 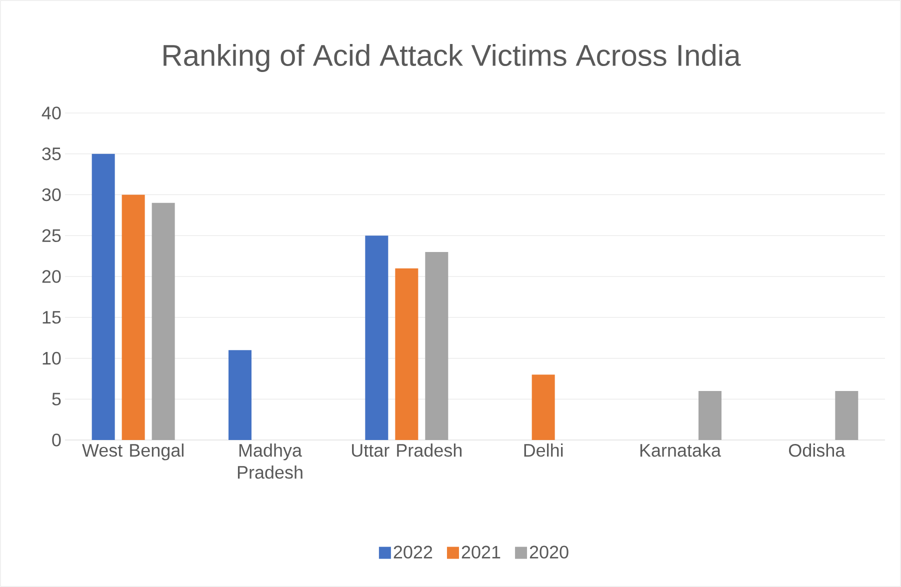 What do you see at coordinates (56, 399) in the screenshot?
I see `y-tick-label: 5` at bounding box center [56, 399].